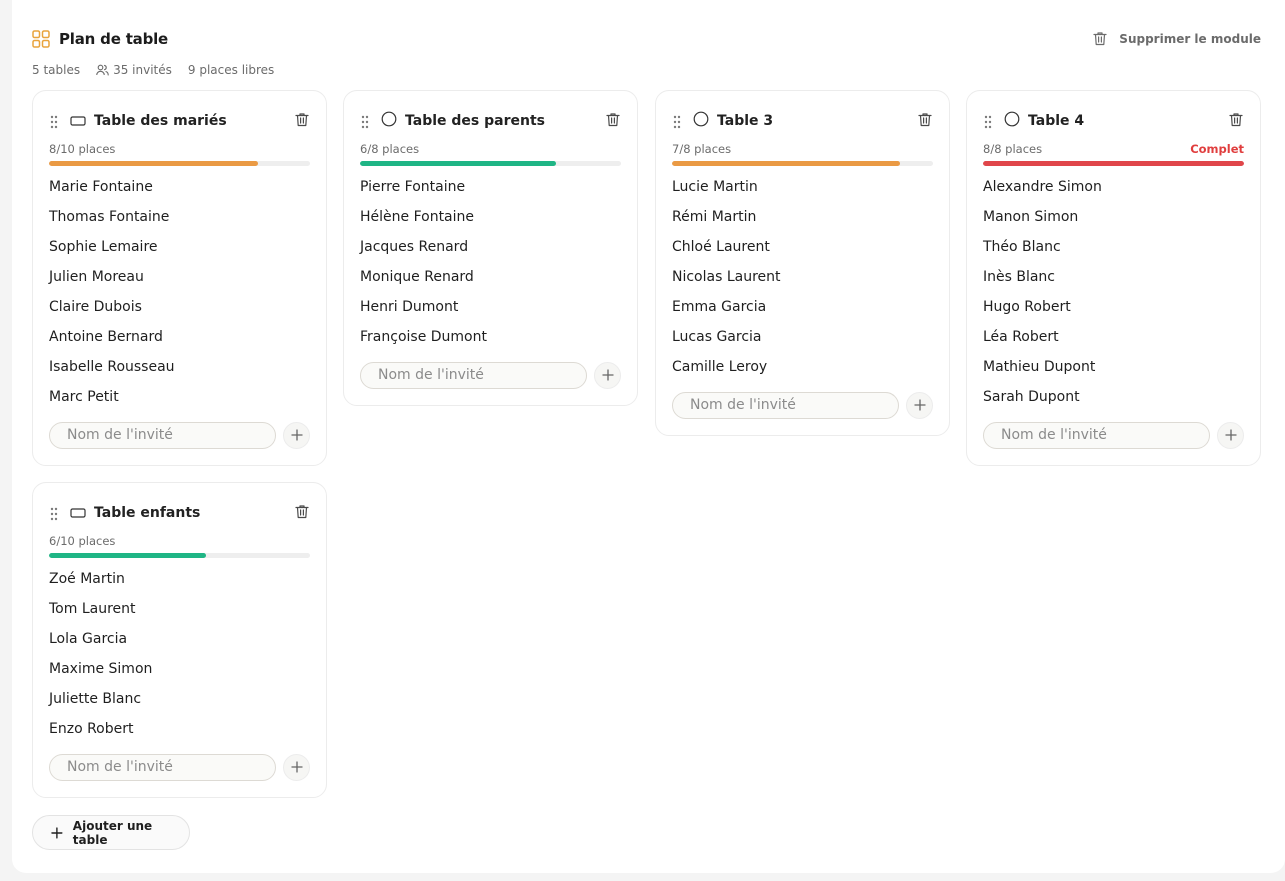 The width and height of the screenshot is (1285, 881). I want to click on guest-item: Camille Leroy, so click(720, 367).